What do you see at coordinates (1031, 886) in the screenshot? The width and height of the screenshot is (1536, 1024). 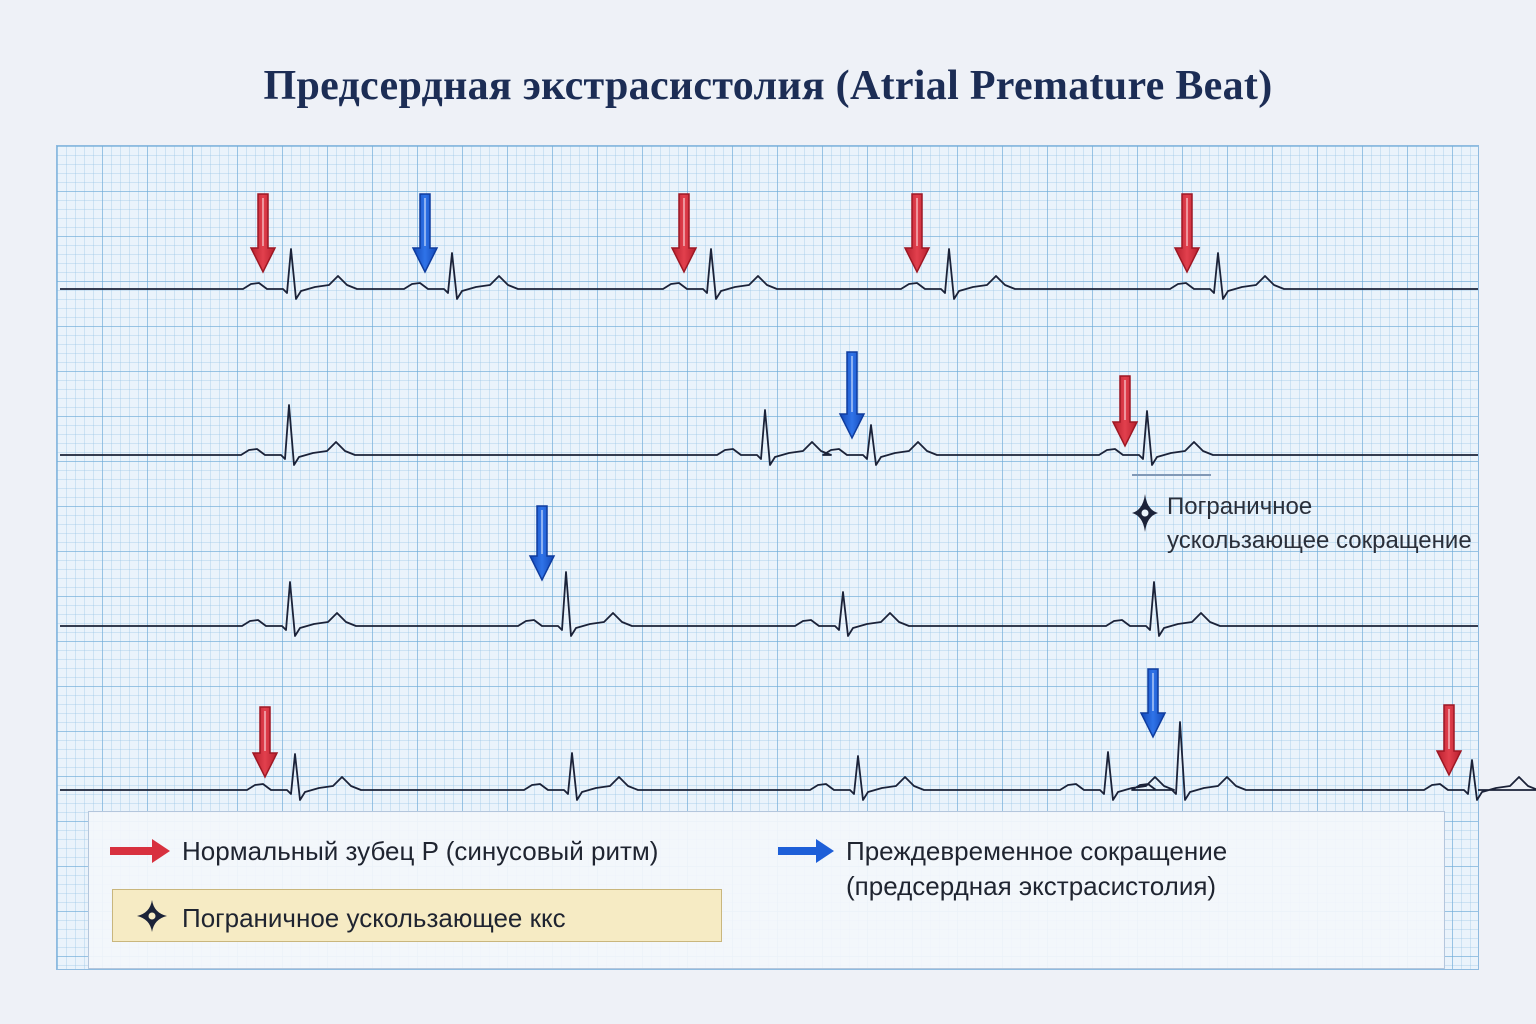 I see `legend-premature-line-2: (предсердная экстрасистолия)` at bounding box center [1031, 886].